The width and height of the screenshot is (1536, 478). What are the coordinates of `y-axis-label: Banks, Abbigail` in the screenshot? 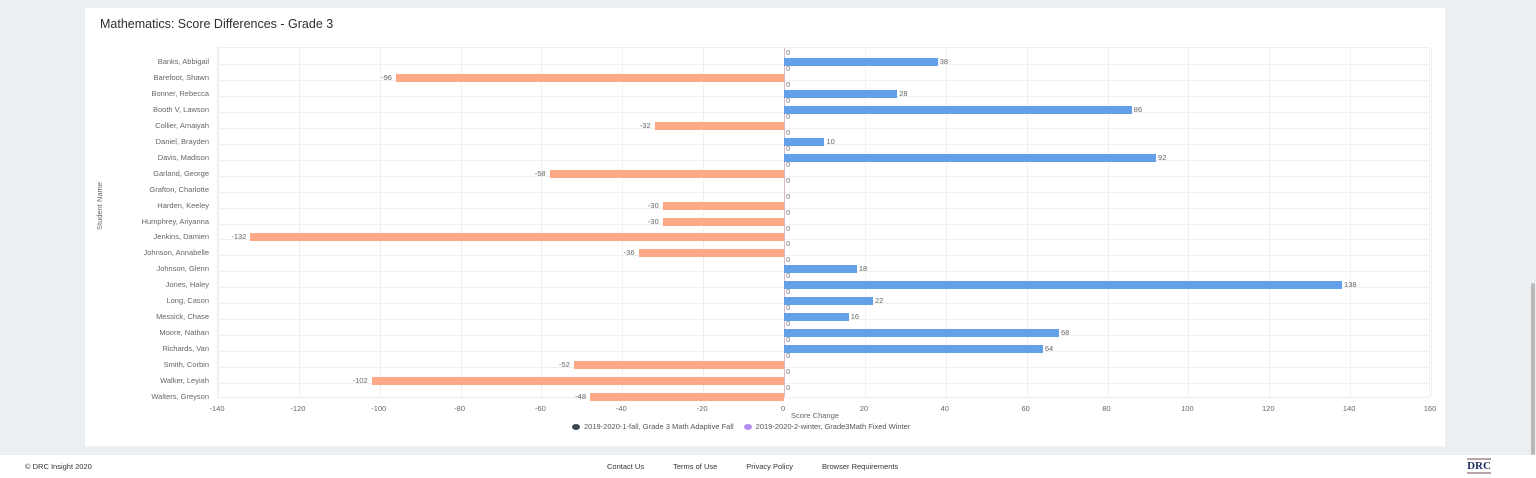 It's located at (183, 61).